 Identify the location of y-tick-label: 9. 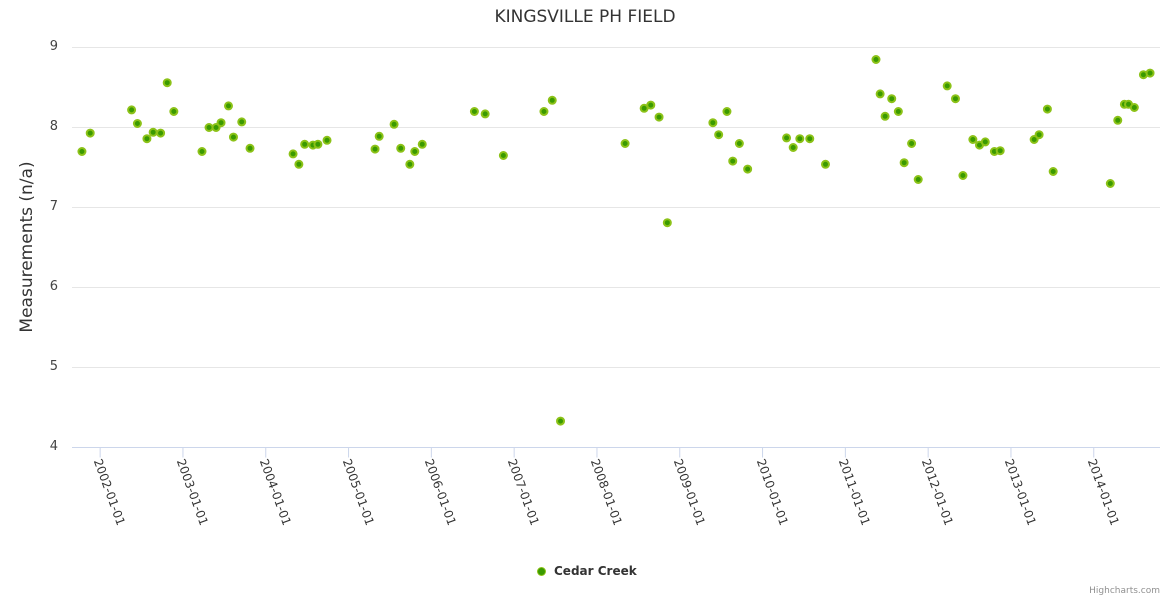
(53, 46).